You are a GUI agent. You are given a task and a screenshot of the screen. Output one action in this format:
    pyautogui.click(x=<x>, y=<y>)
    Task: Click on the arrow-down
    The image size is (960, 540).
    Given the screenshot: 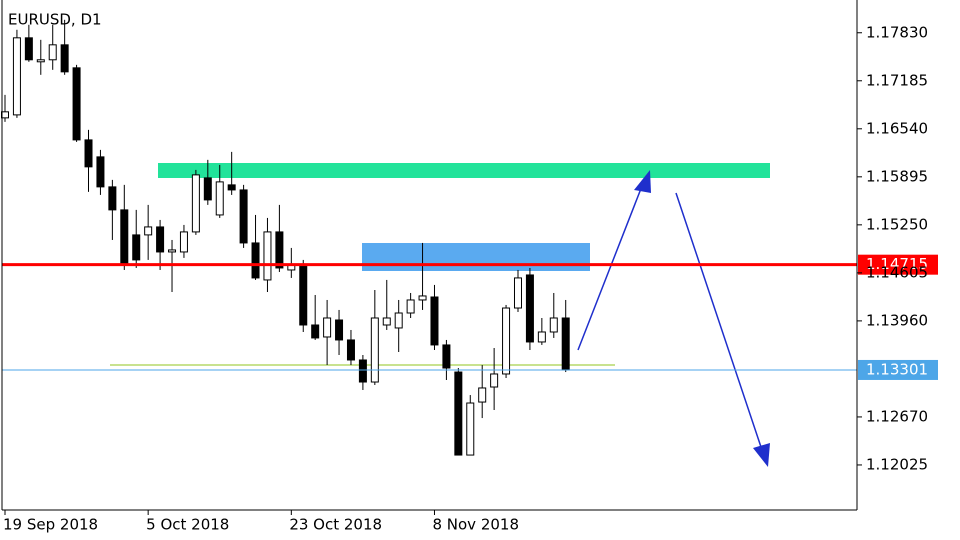 What is the action you would take?
    pyautogui.click(x=719, y=321)
    